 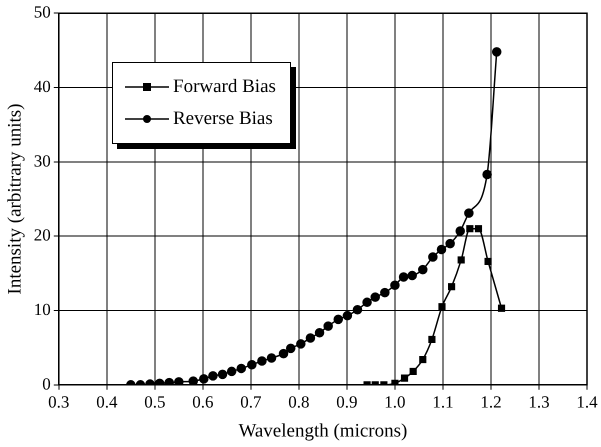 What do you see at coordinates (395, 402) in the screenshot?
I see `x-tick-label: 1.0` at bounding box center [395, 402].